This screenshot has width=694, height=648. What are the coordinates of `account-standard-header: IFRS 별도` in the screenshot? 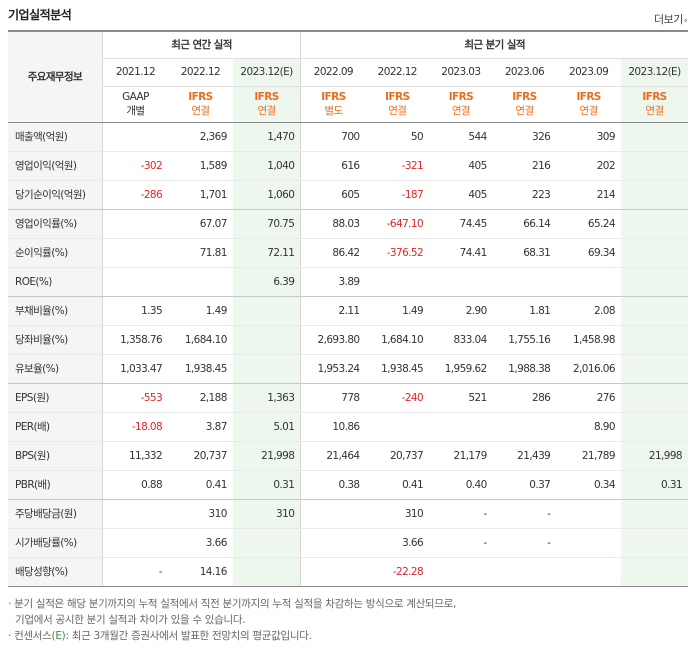 It's located at (333, 104).